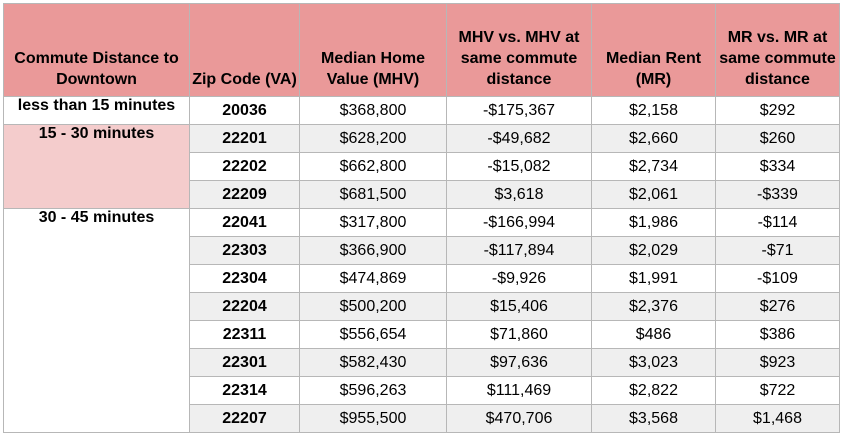  Describe the element at coordinates (653, 250) in the screenshot. I see `median-rent-cell: $2,029` at that location.